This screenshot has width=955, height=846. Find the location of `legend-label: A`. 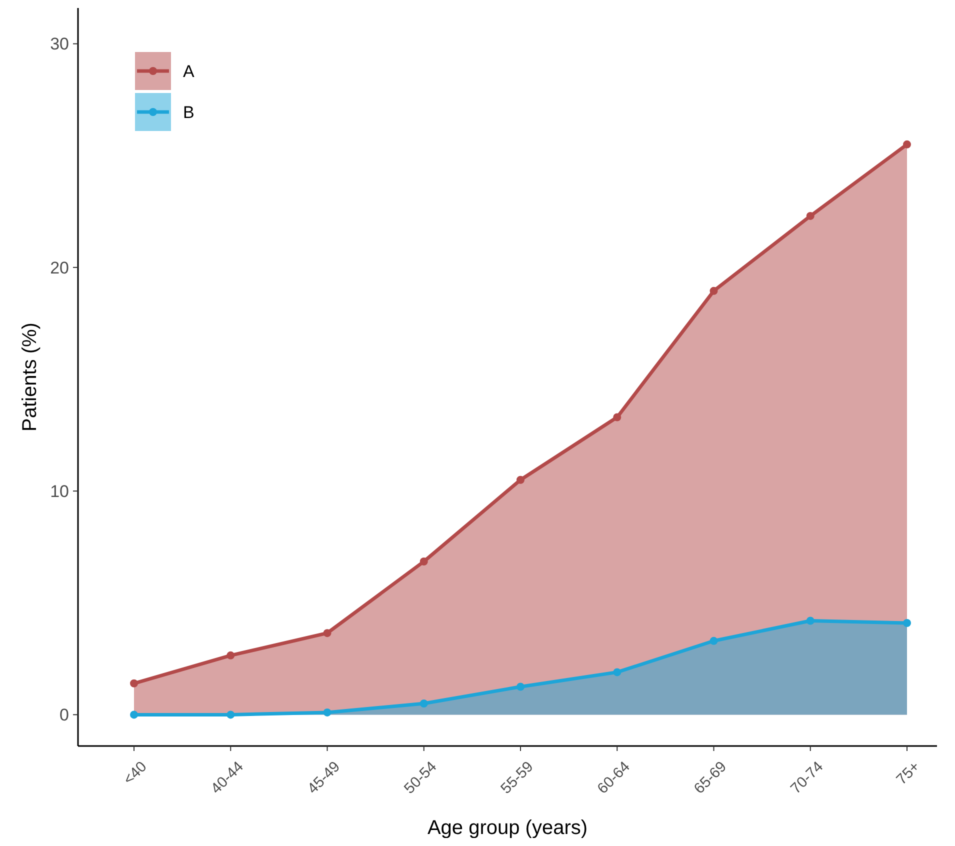

legend-label: A is located at coordinates (189, 71).